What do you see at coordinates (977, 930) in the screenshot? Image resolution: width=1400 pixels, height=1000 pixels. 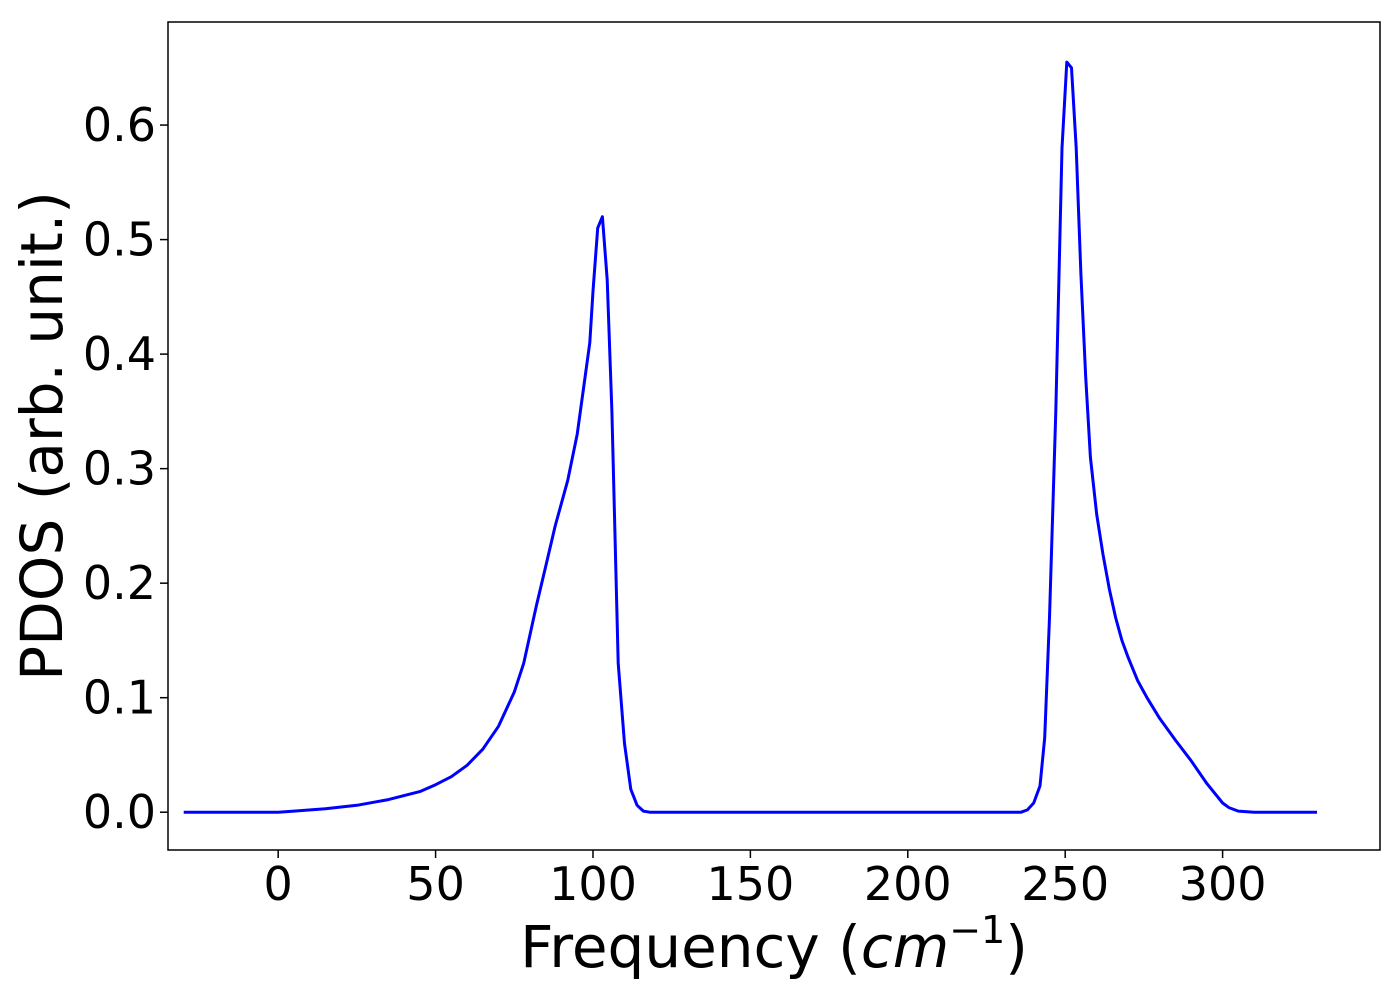 I see `x-axis-label-superscript: −1` at bounding box center [977, 930].